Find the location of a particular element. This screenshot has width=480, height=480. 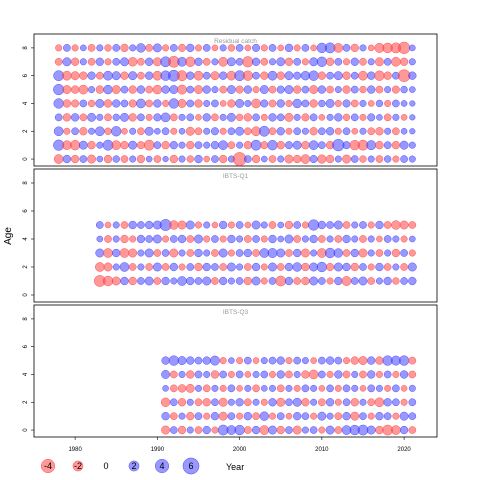

bubbles is located at coordinates (288, 395).